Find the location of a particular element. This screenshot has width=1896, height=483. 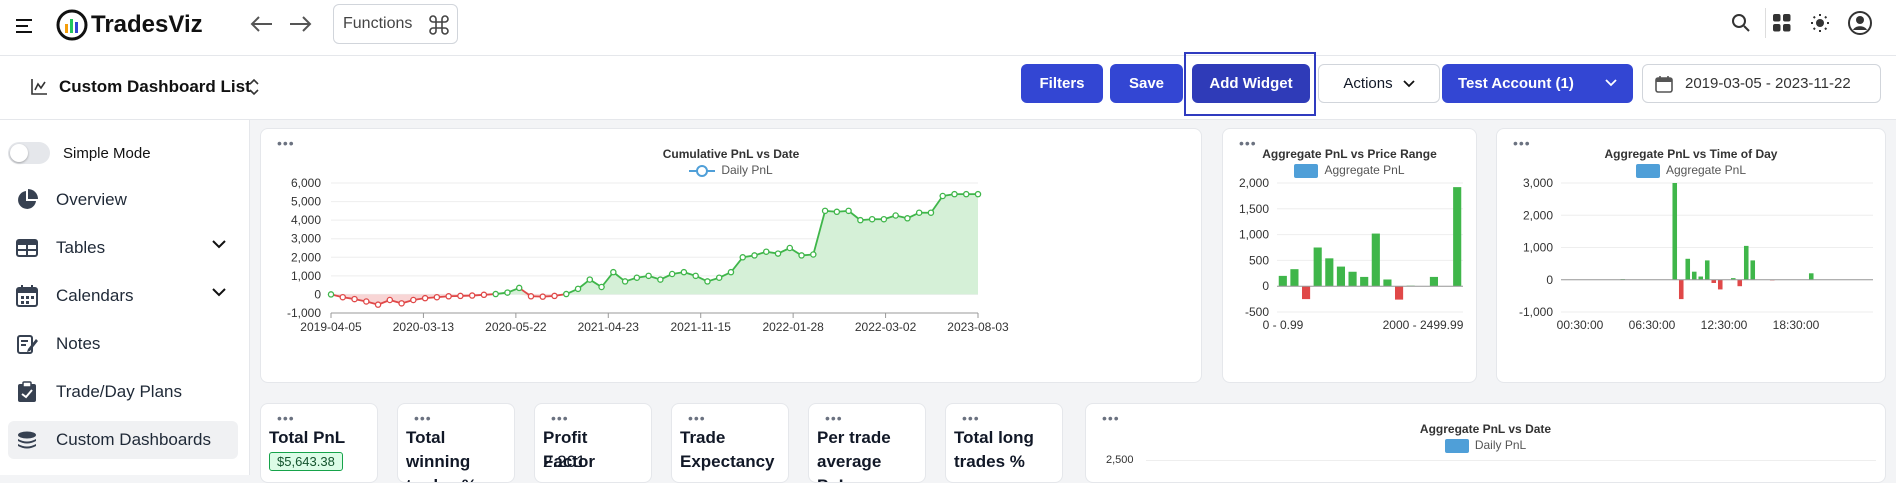

x-tick-label: 2021-04-23 is located at coordinates (609, 327).